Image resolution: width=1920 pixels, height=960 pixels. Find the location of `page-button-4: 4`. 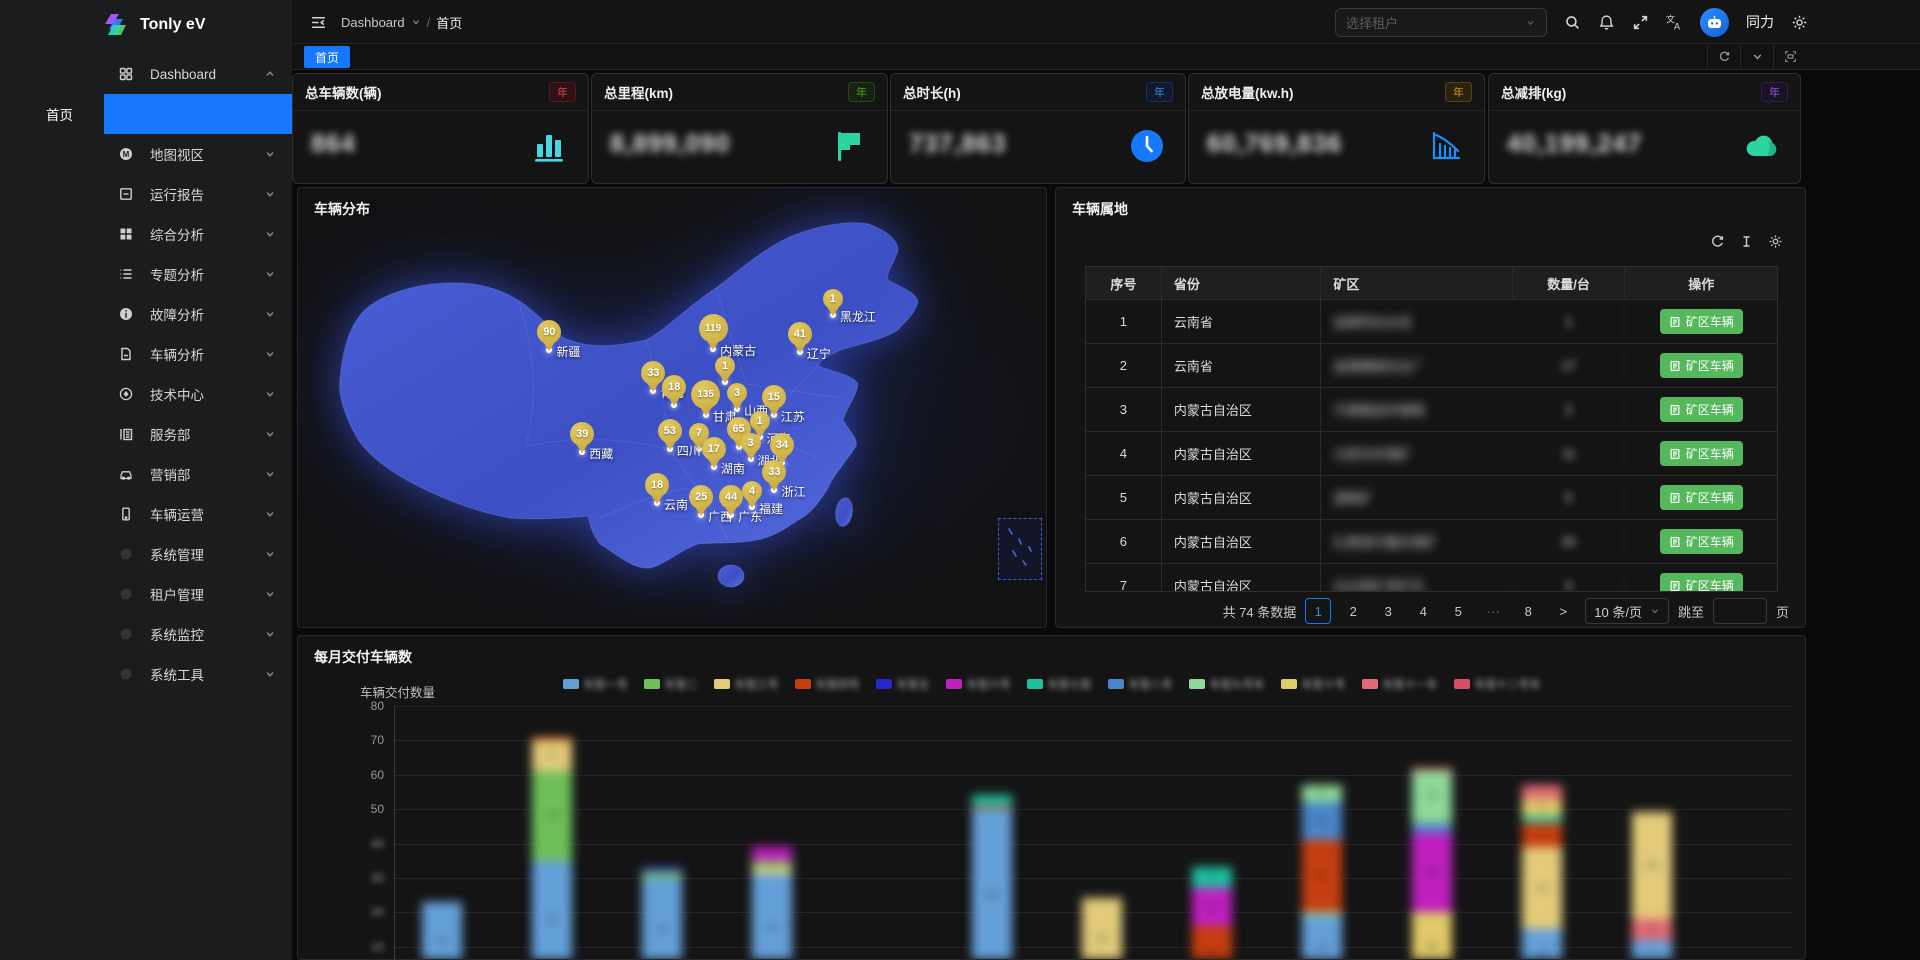

page-button-4: 4 is located at coordinates (1423, 611).